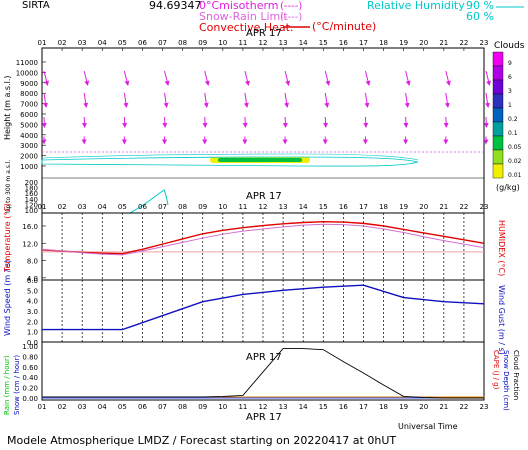 This screenshot has width=528, height=450. Describe the element at coordinates (513, 119) in the screenshot. I see `clouds-legend-level: 0.2` at that location.